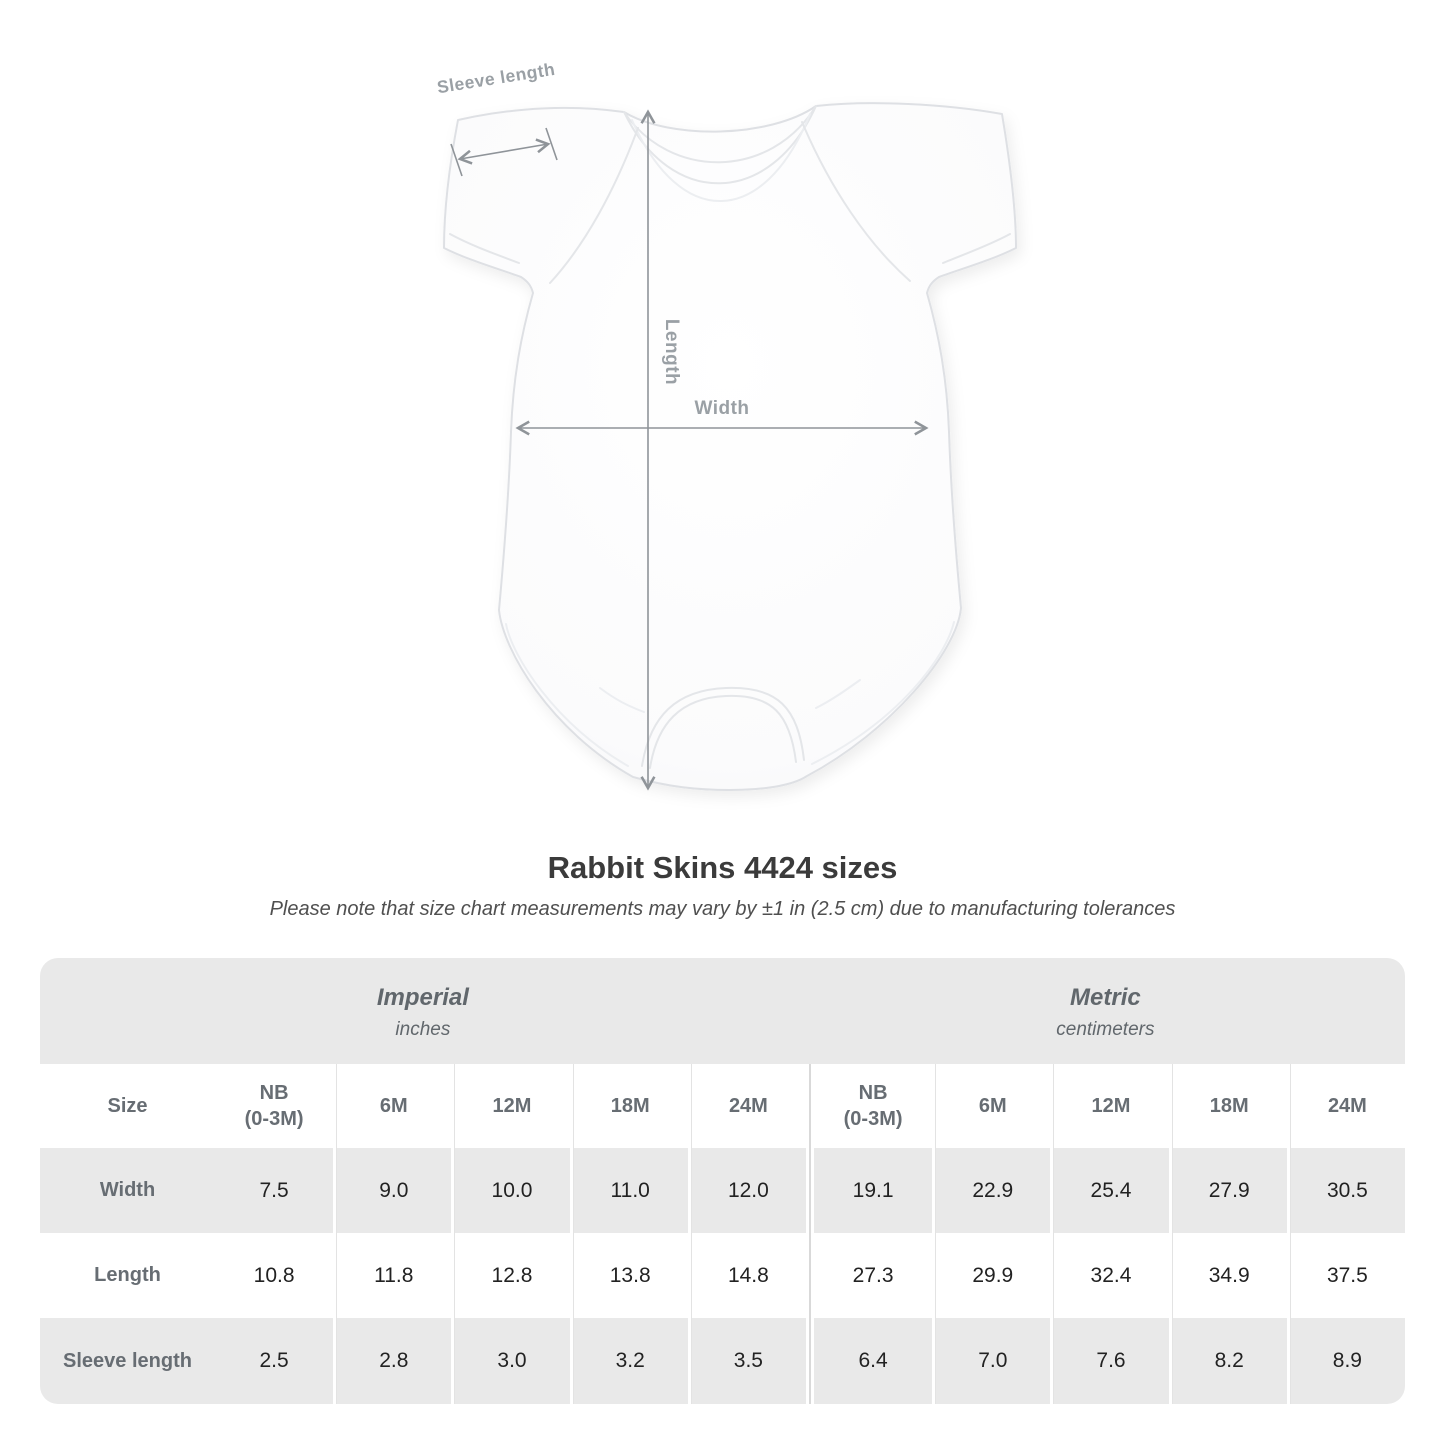 The image size is (1445, 1445). Describe the element at coordinates (873, 1190) in the screenshot. I see `value-cell: 19.1` at that location.